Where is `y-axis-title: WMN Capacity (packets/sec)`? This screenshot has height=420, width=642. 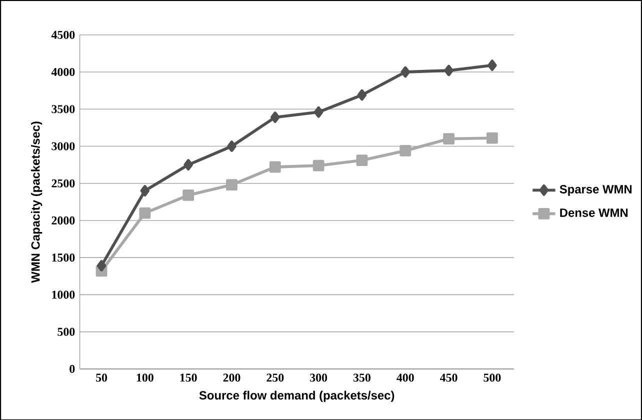 y-axis-title: WMN Capacity (packets/sec) is located at coordinates (36, 202).